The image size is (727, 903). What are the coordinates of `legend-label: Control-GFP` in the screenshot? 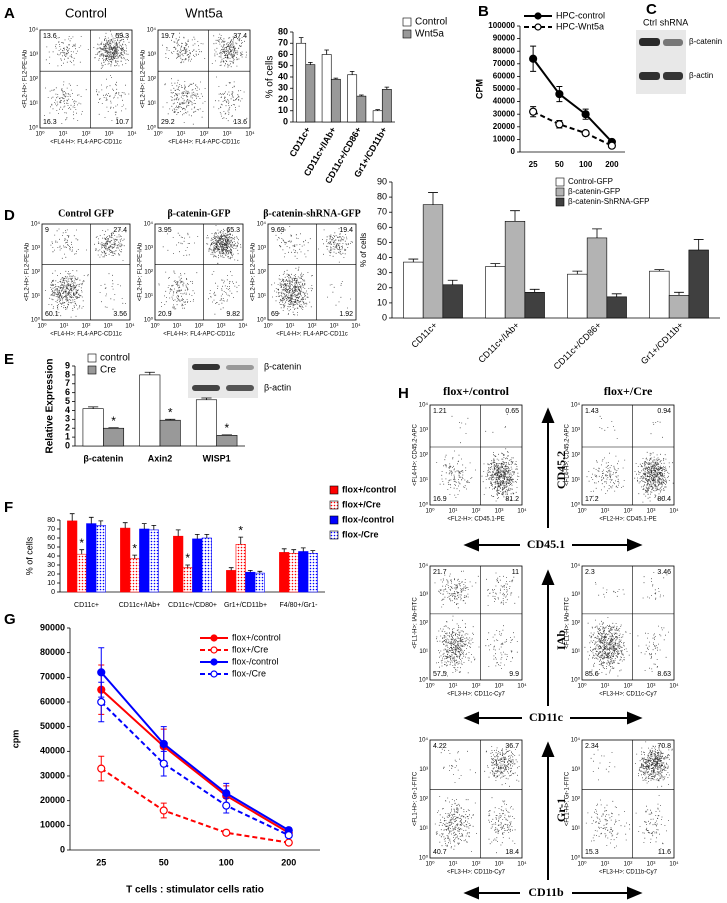 It's located at (590, 181).